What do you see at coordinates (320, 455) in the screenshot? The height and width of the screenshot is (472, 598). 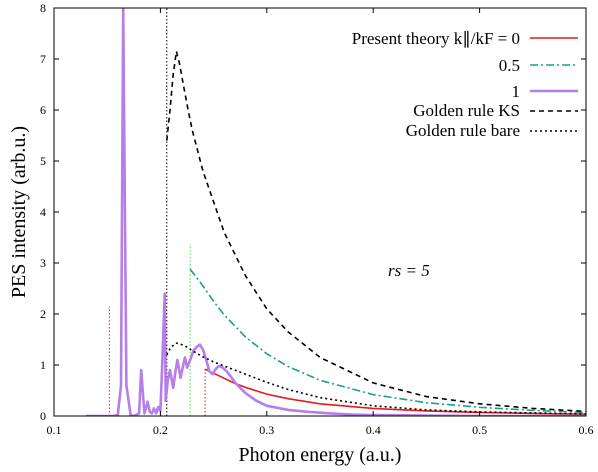 I see `x-axis-title: Photon energy (a.u.)` at bounding box center [320, 455].